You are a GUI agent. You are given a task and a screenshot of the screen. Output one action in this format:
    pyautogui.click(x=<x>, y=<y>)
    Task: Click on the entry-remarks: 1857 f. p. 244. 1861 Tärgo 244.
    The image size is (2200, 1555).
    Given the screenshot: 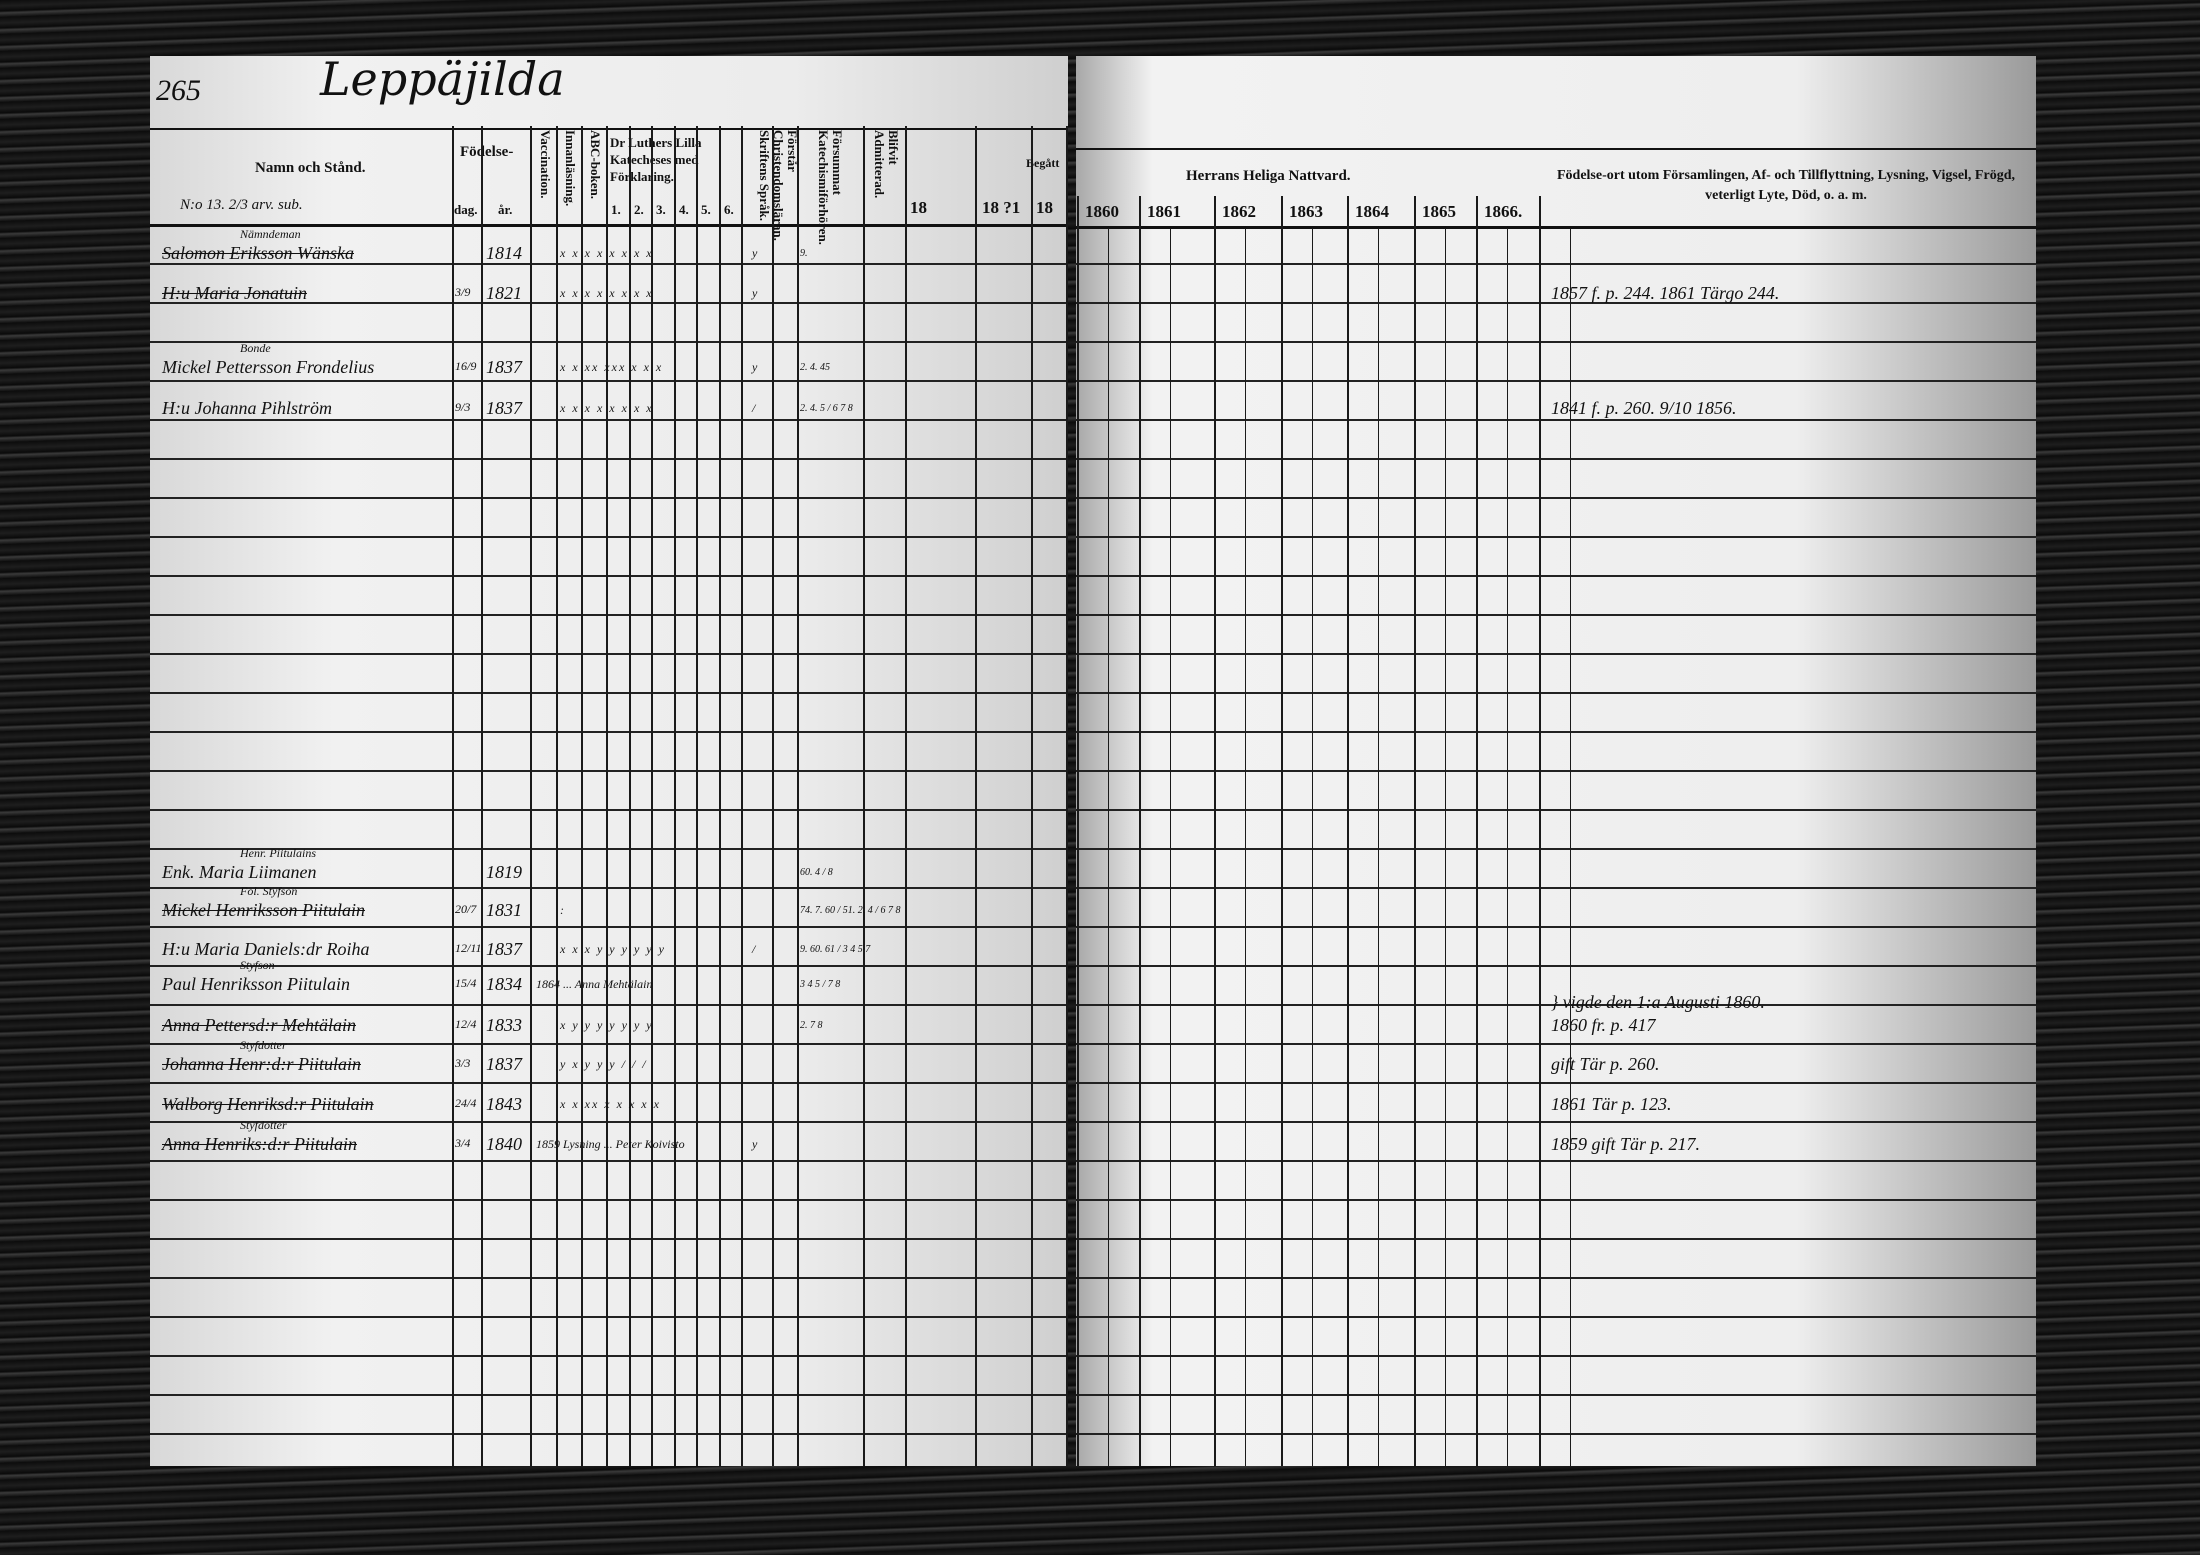 What is the action you would take?
    pyautogui.click(x=1665, y=293)
    